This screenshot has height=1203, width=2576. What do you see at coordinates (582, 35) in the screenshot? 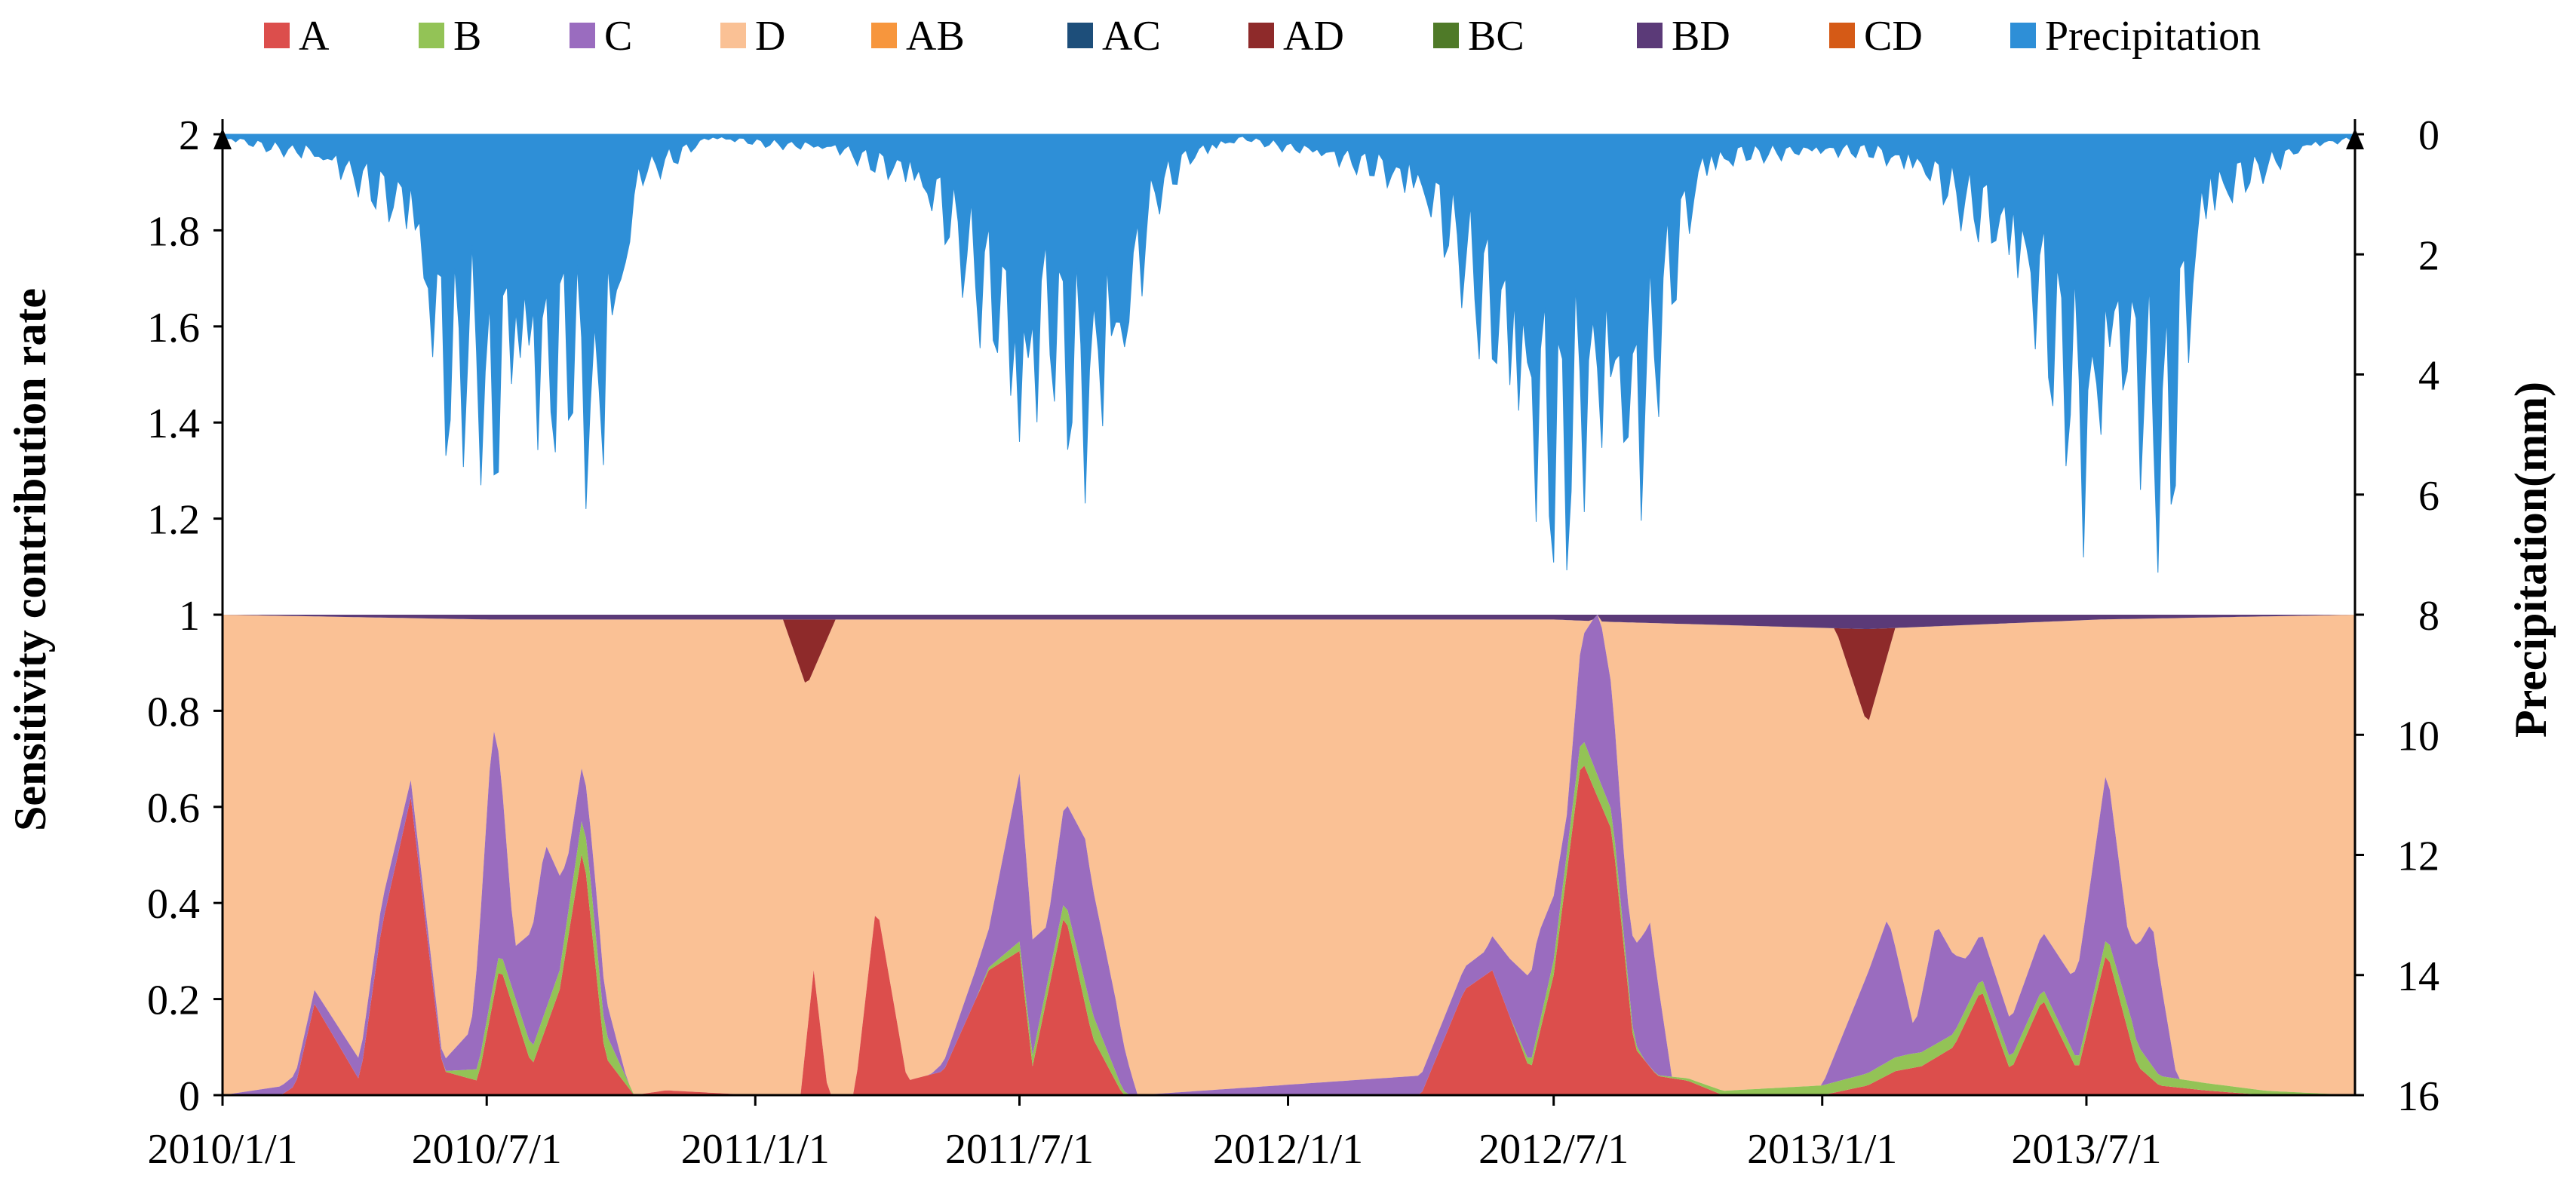
I see `legend-swatch-c` at bounding box center [582, 35].